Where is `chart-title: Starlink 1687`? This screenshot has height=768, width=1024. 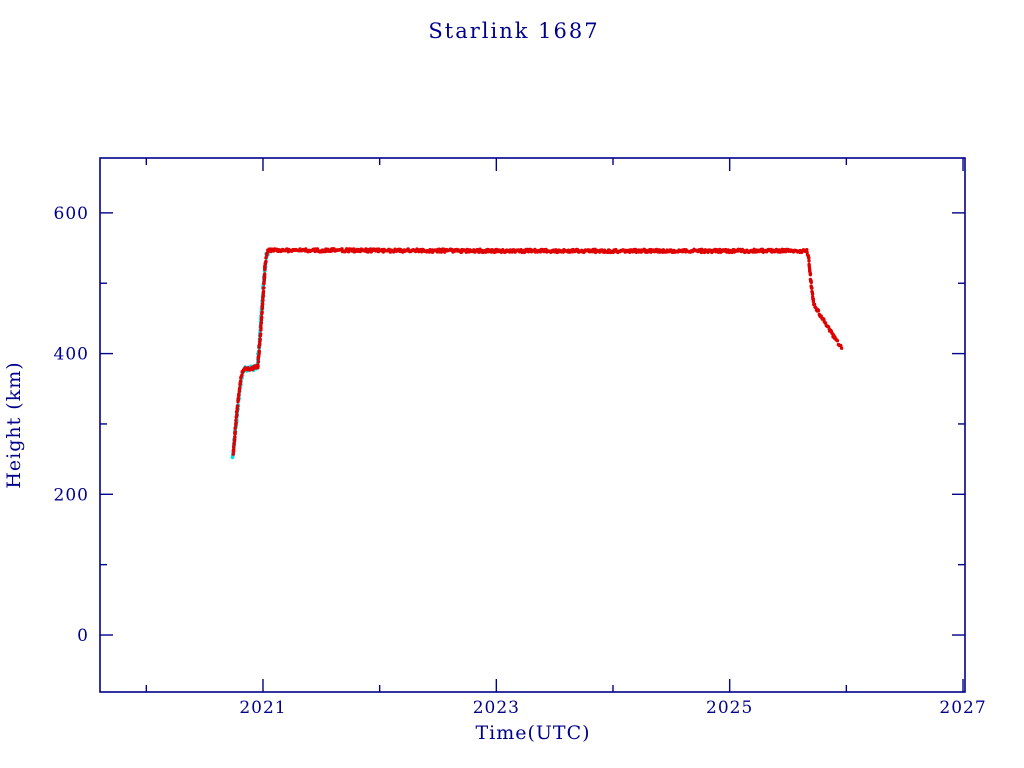
chart-title: Starlink 1687 is located at coordinates (513, 31).